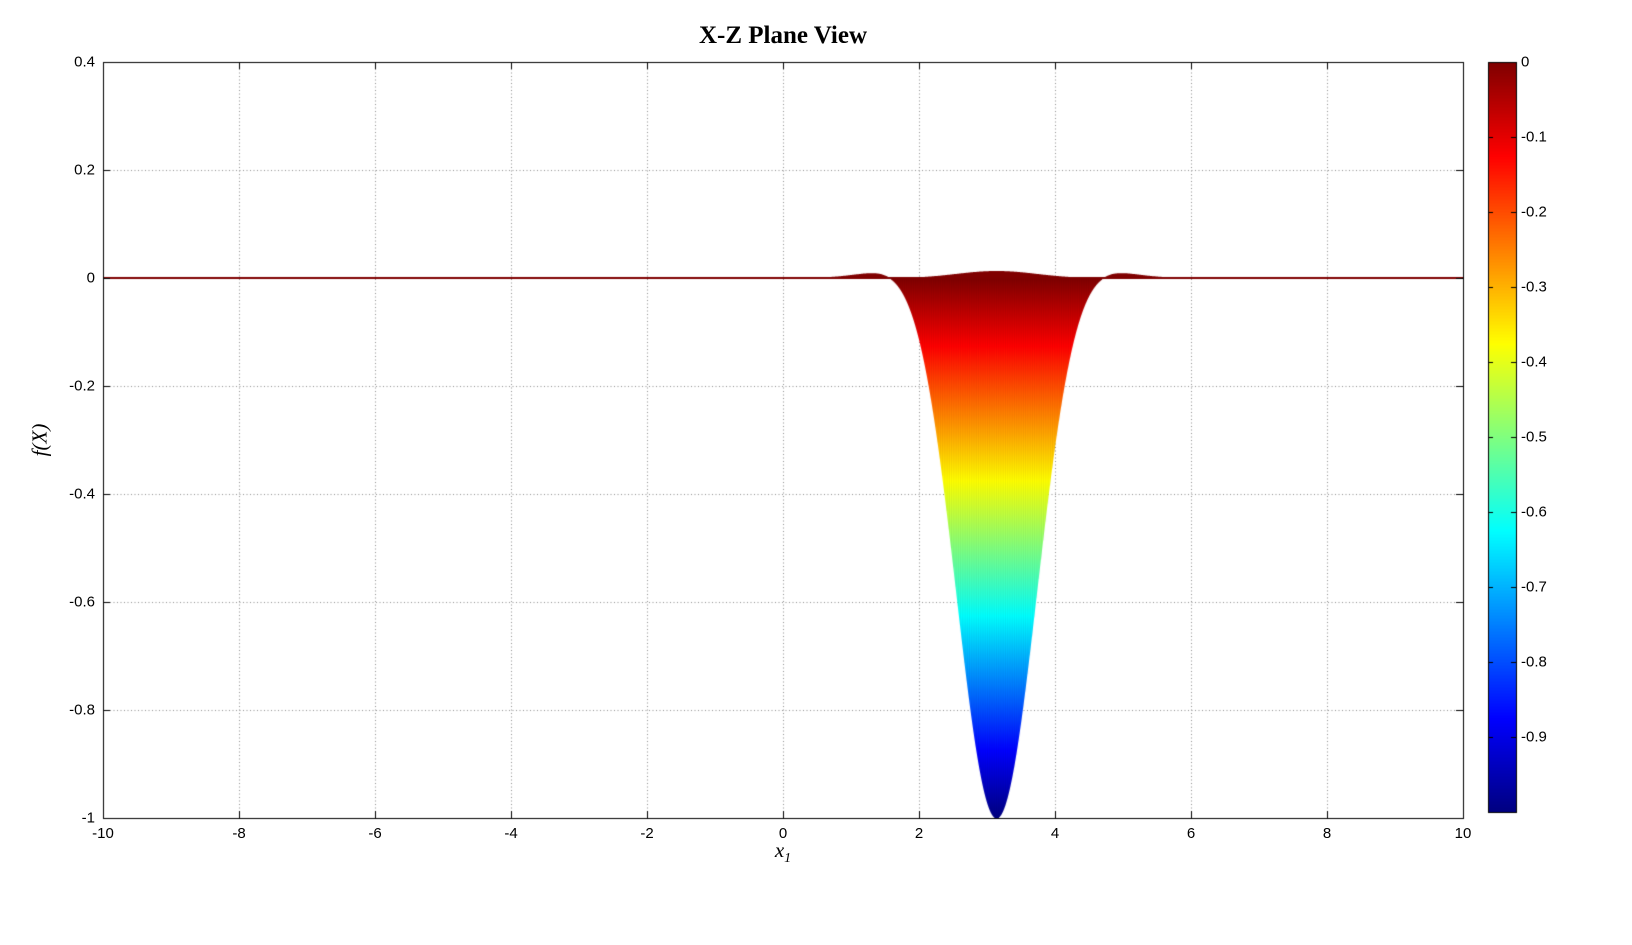 Image resolution: width=1632 pixels, height=945 pixels. I want to click on y-tick-label: 0.4, so click(84, 62).